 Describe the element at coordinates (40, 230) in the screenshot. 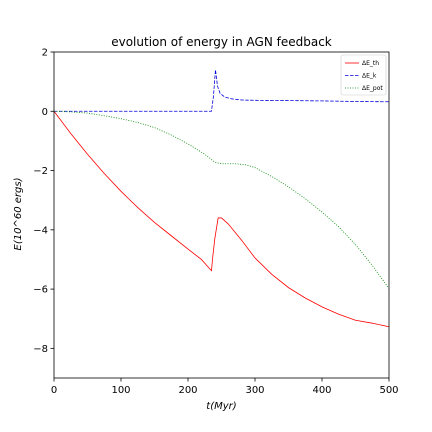

I see `y-tick-label: −4` at that location.